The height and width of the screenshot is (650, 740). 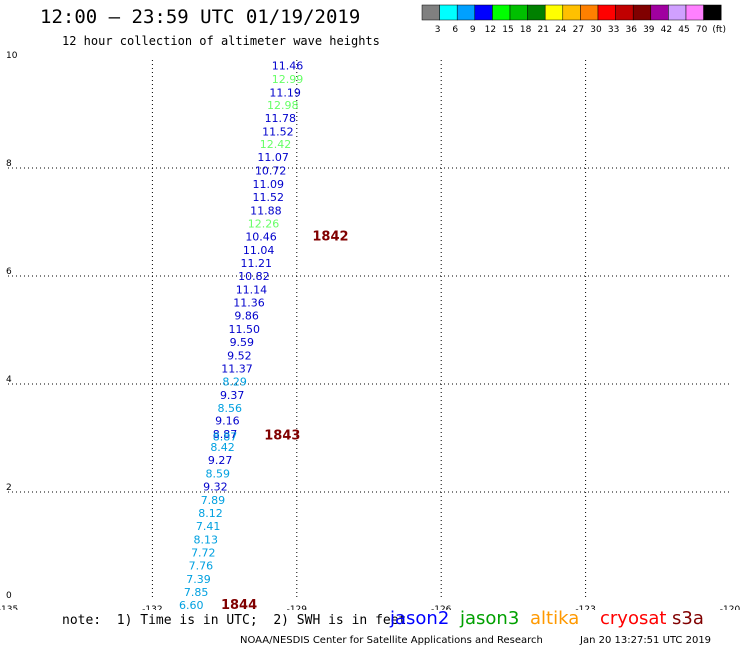 What do you see at coordinates (633, 618) in the screenshot?
I see `mission-cryosat: cryosat` at bounding box center [633, 618].